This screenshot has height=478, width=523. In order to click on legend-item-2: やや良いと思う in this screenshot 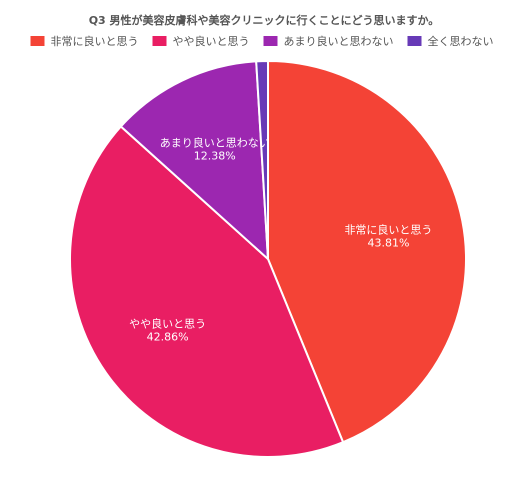, I will do `click(201, 41)`.